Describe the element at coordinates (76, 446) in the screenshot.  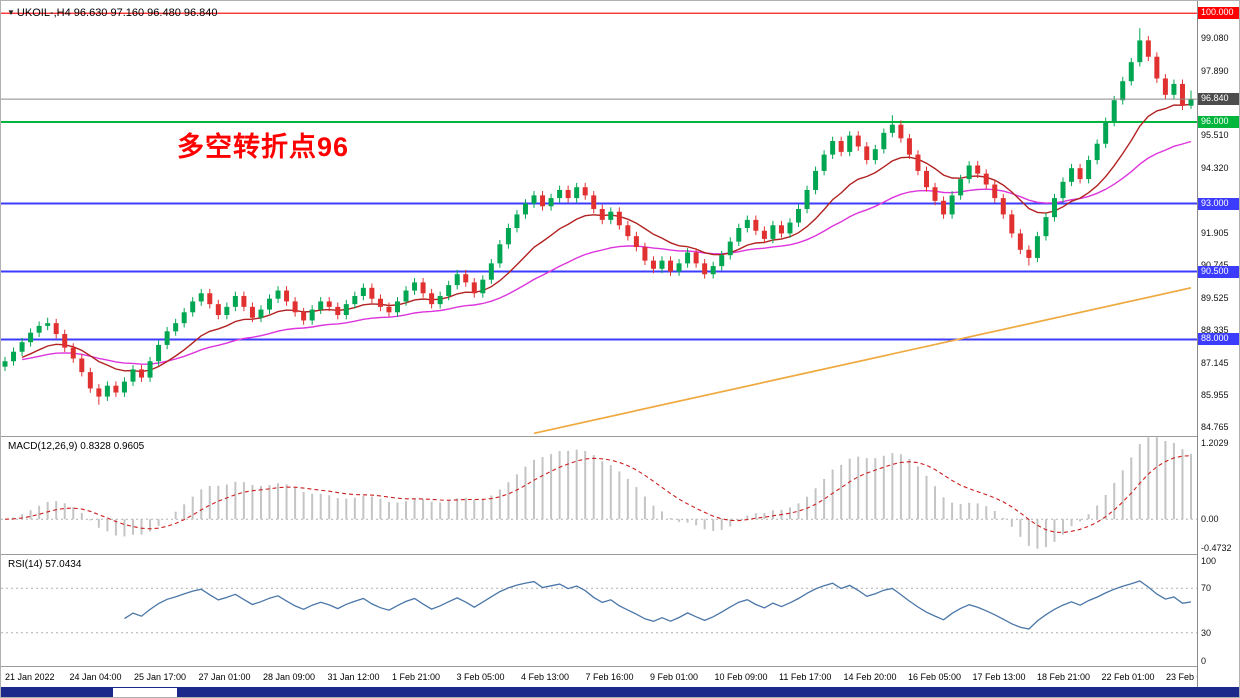
I see `macd-label: MACD(12,26,9) 0.8328 0.9605` at that location.